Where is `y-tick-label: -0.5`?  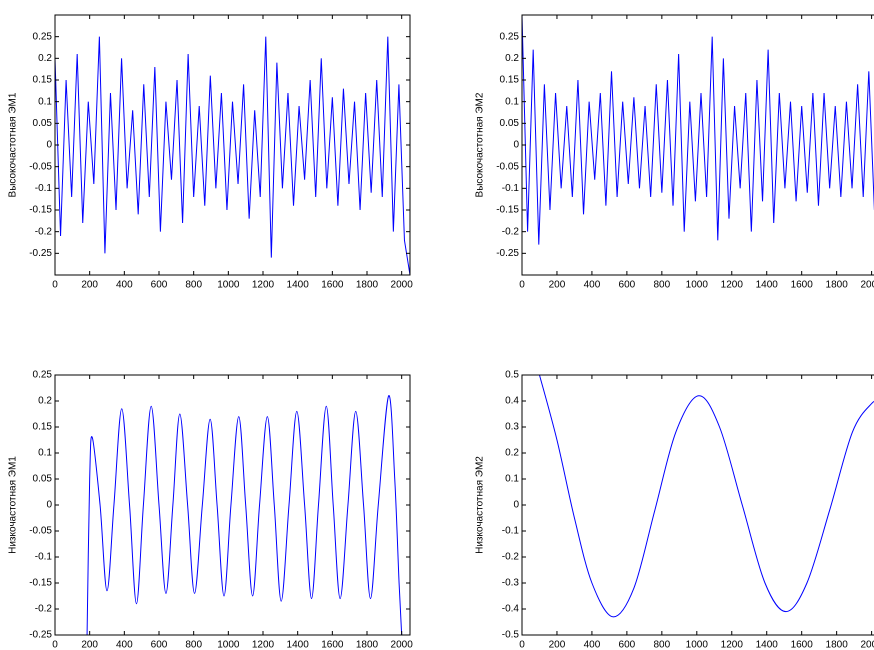
y-tick-label: -0.5 is located at coordinates (511, 635).